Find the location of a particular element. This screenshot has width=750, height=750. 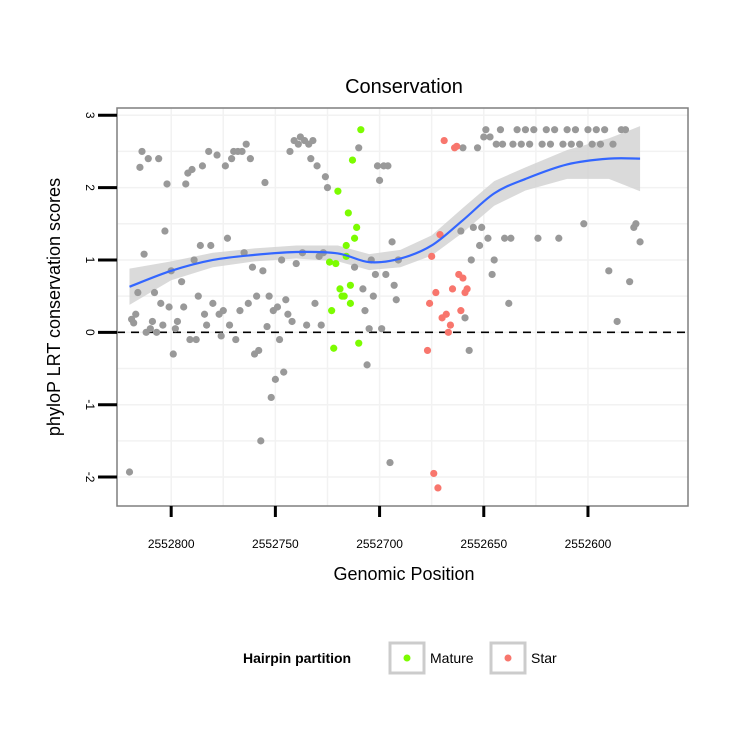

legend-label-mature: Mature is located at coordinates (452, 658).